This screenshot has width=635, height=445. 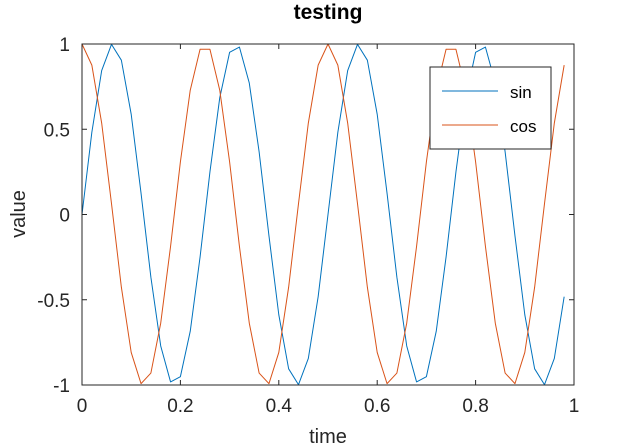 I want to click on legend: sin cos, so click(x=490, y=108).